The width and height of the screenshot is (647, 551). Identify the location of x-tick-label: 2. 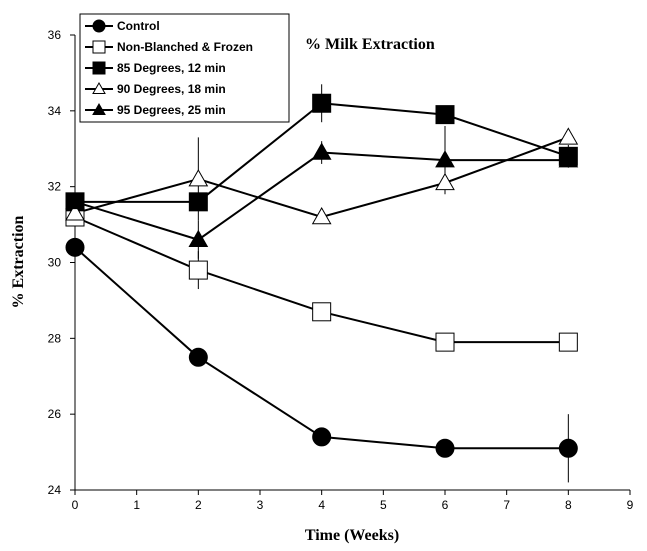
(198, 505).